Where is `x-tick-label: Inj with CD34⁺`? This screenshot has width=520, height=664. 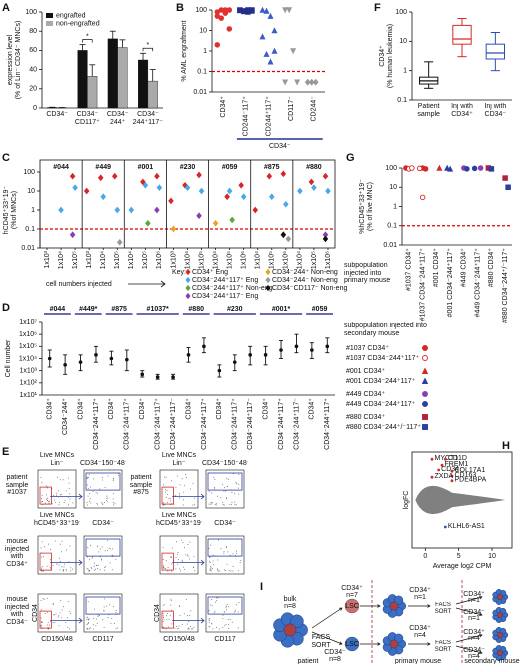 x-tick-label: Inj with CD34⁺ is located at coordinates (462, 110).